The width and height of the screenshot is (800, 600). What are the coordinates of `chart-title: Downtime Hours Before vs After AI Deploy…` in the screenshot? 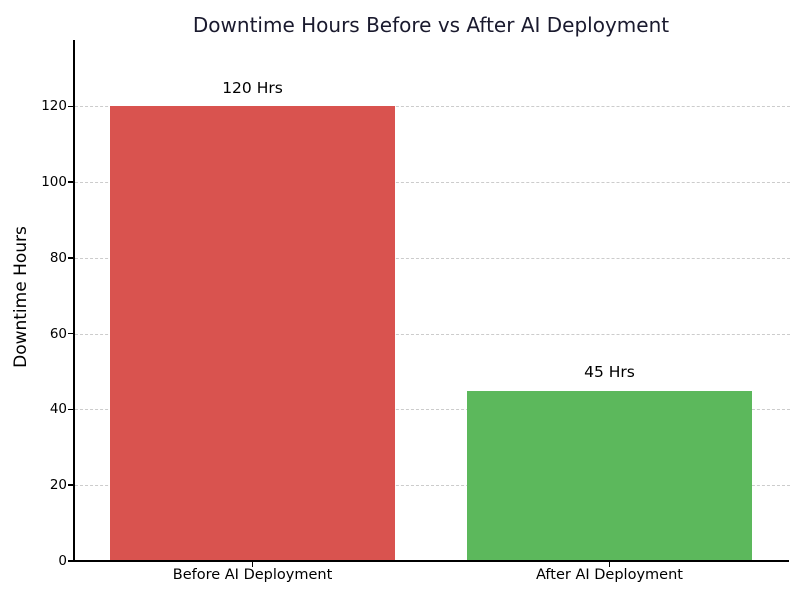 It's located at (431, 25).